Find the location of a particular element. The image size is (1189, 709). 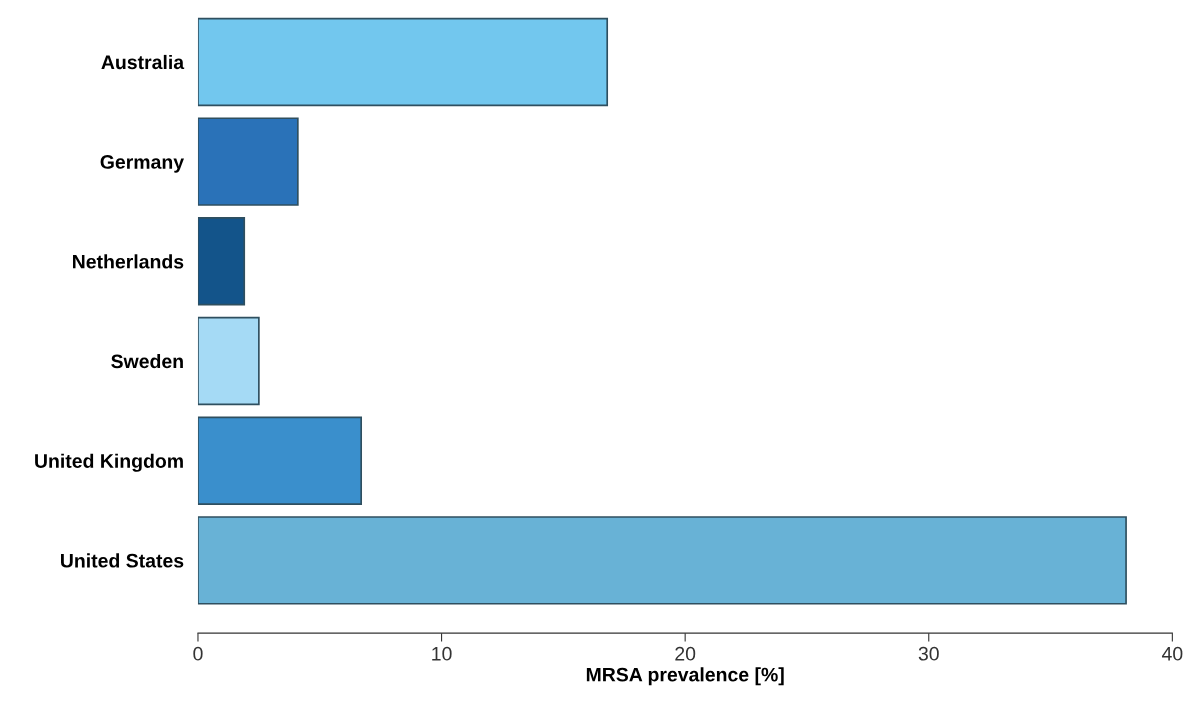

x-tick-label: 20 is located at coordinates (685, 653).